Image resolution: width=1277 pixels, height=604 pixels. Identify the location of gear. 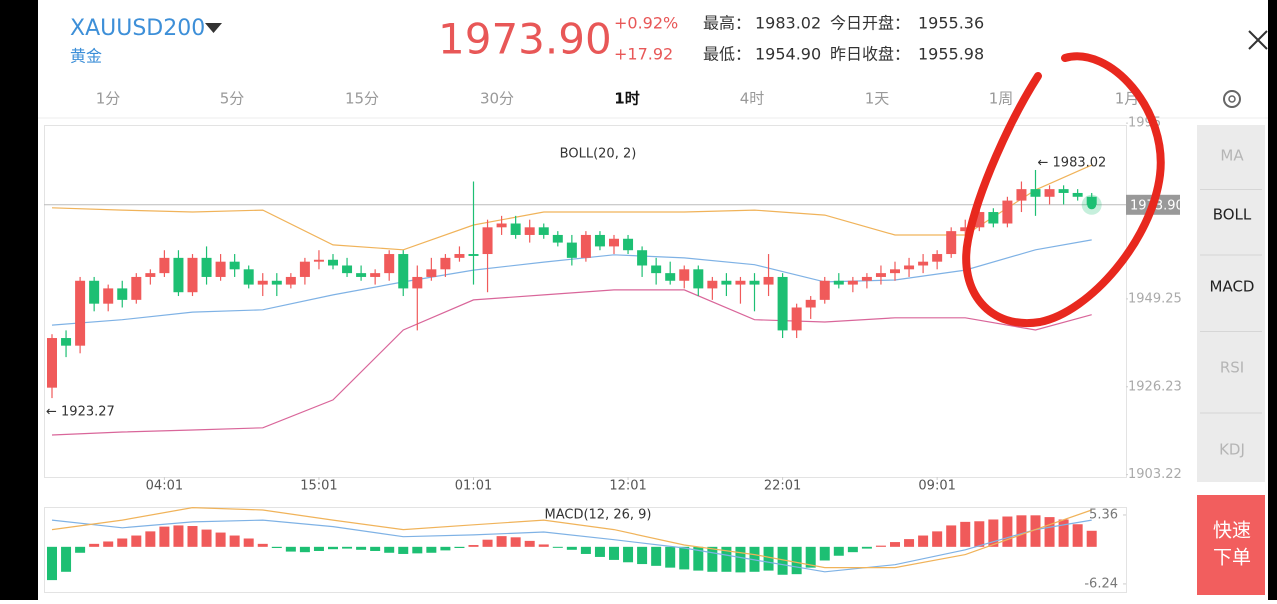
(1232, 99).